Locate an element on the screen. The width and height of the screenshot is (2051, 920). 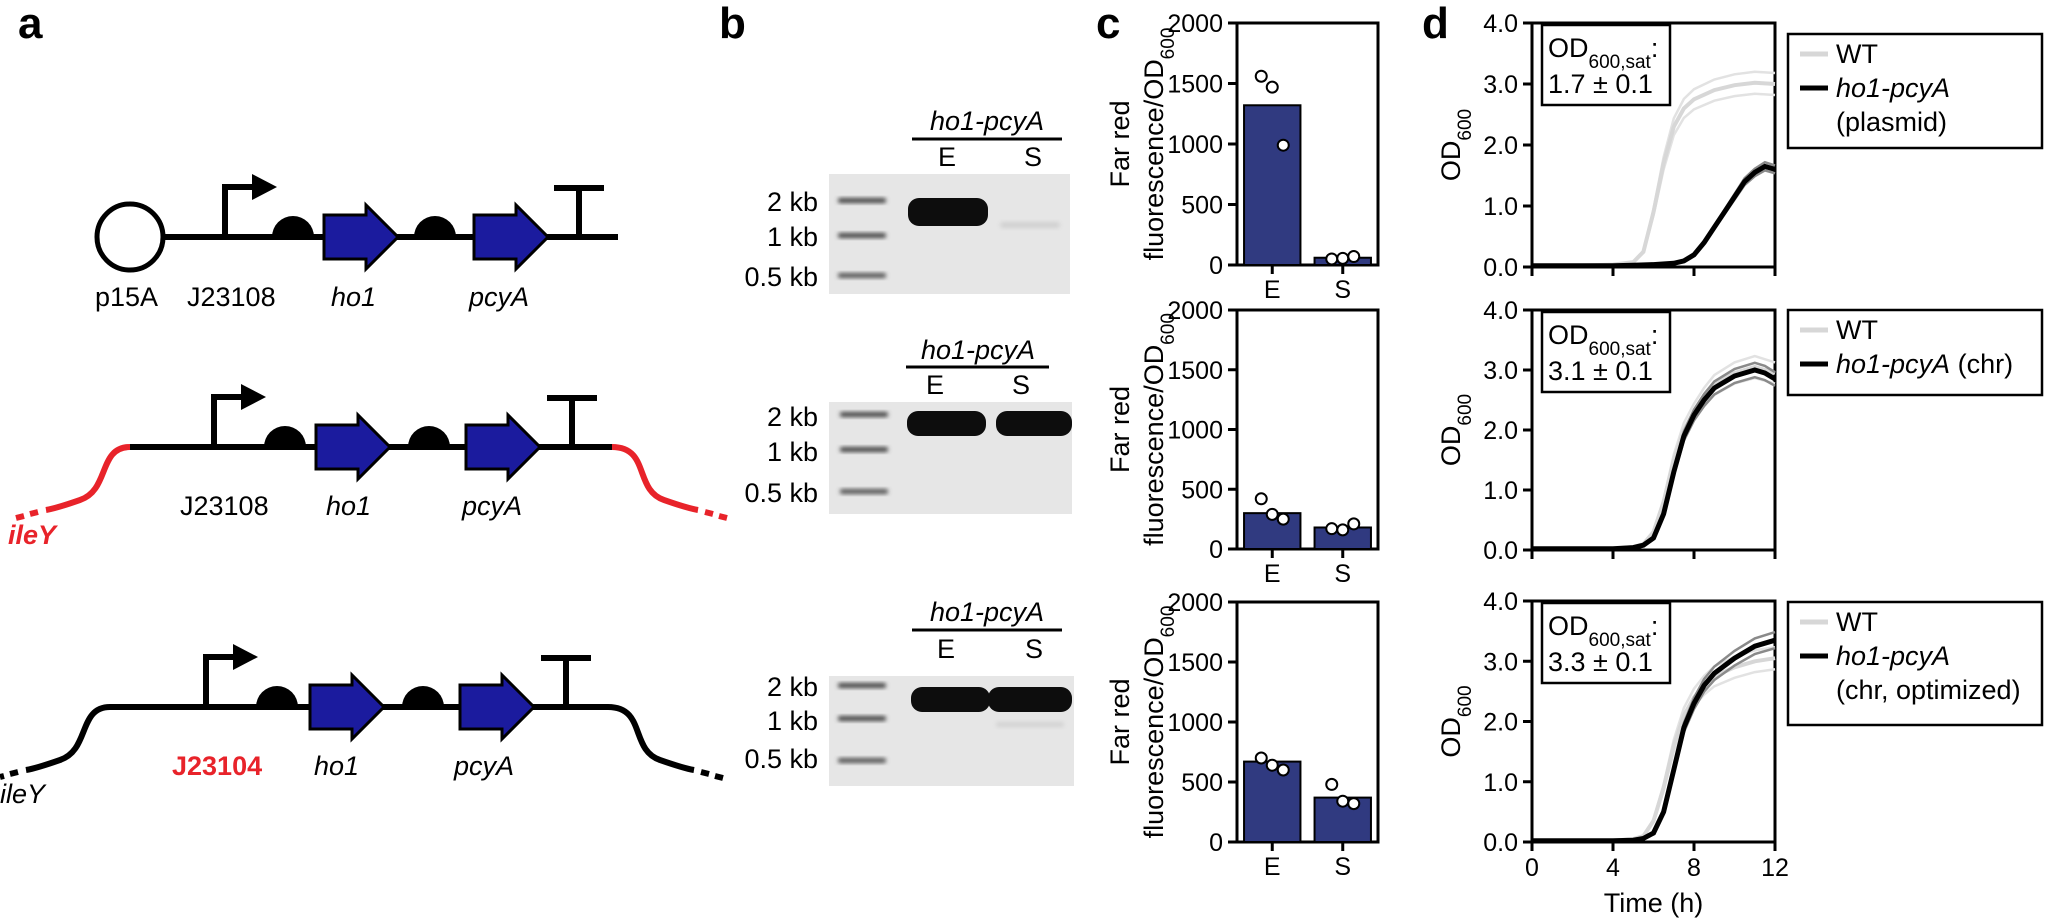
x-axis-title: Time (h) is located at coordinates (1654, 903).